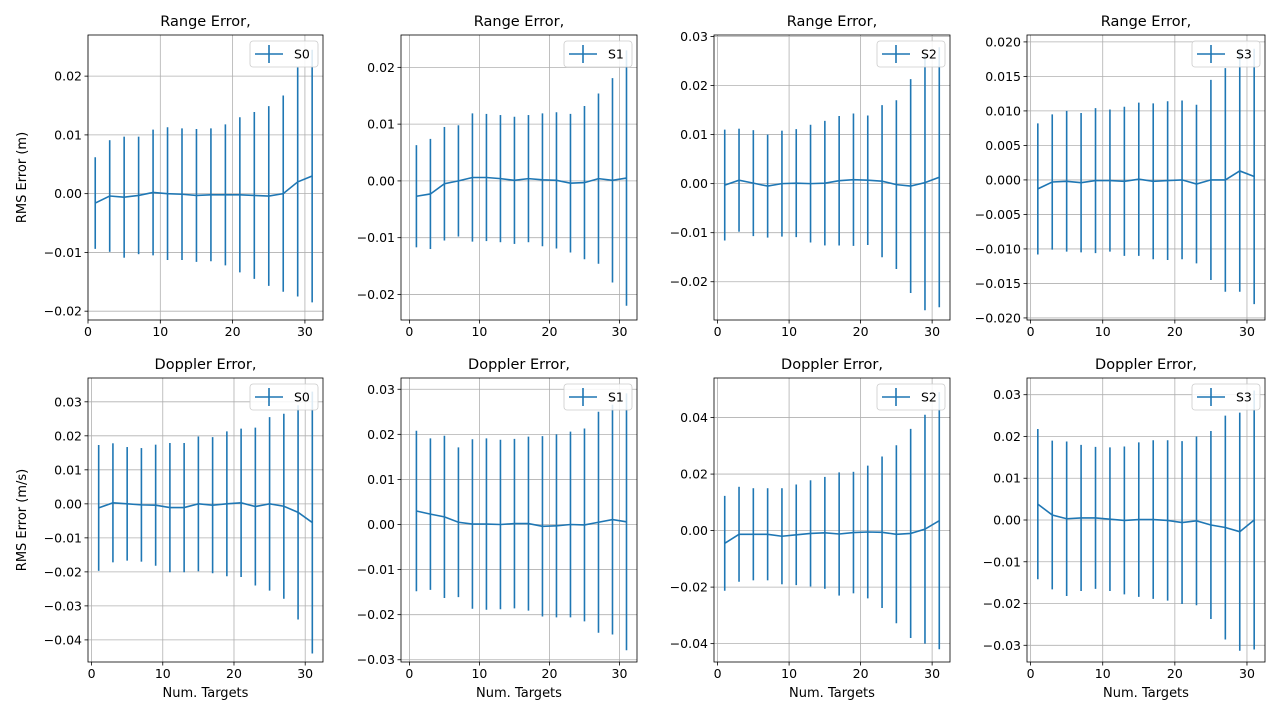 The width and height of the screenshot is (1280, 720). I want to click on y-tick-label: 0.015, so click(1003, 76).